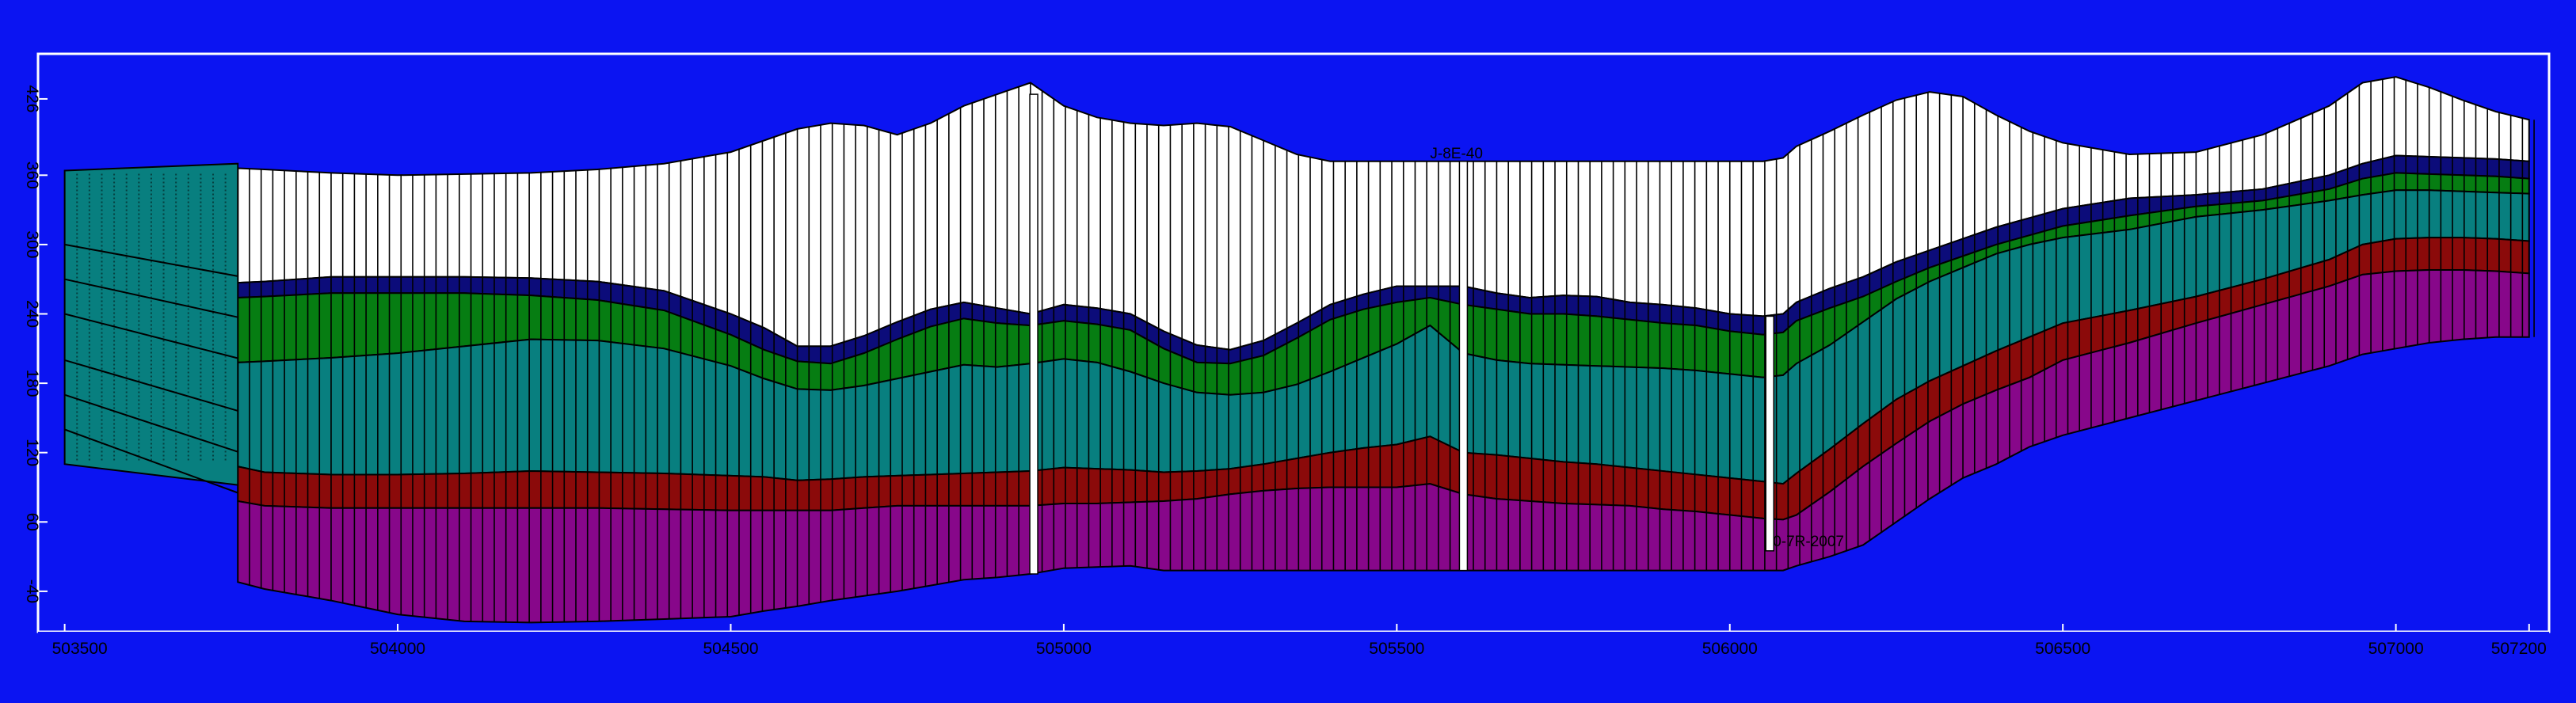 This screenshot has width=2576, height=703. What do you see at coordinates (32, 314) in the screenshot?
I see `y-tick-label: 240` at bounding box center [32, 314].